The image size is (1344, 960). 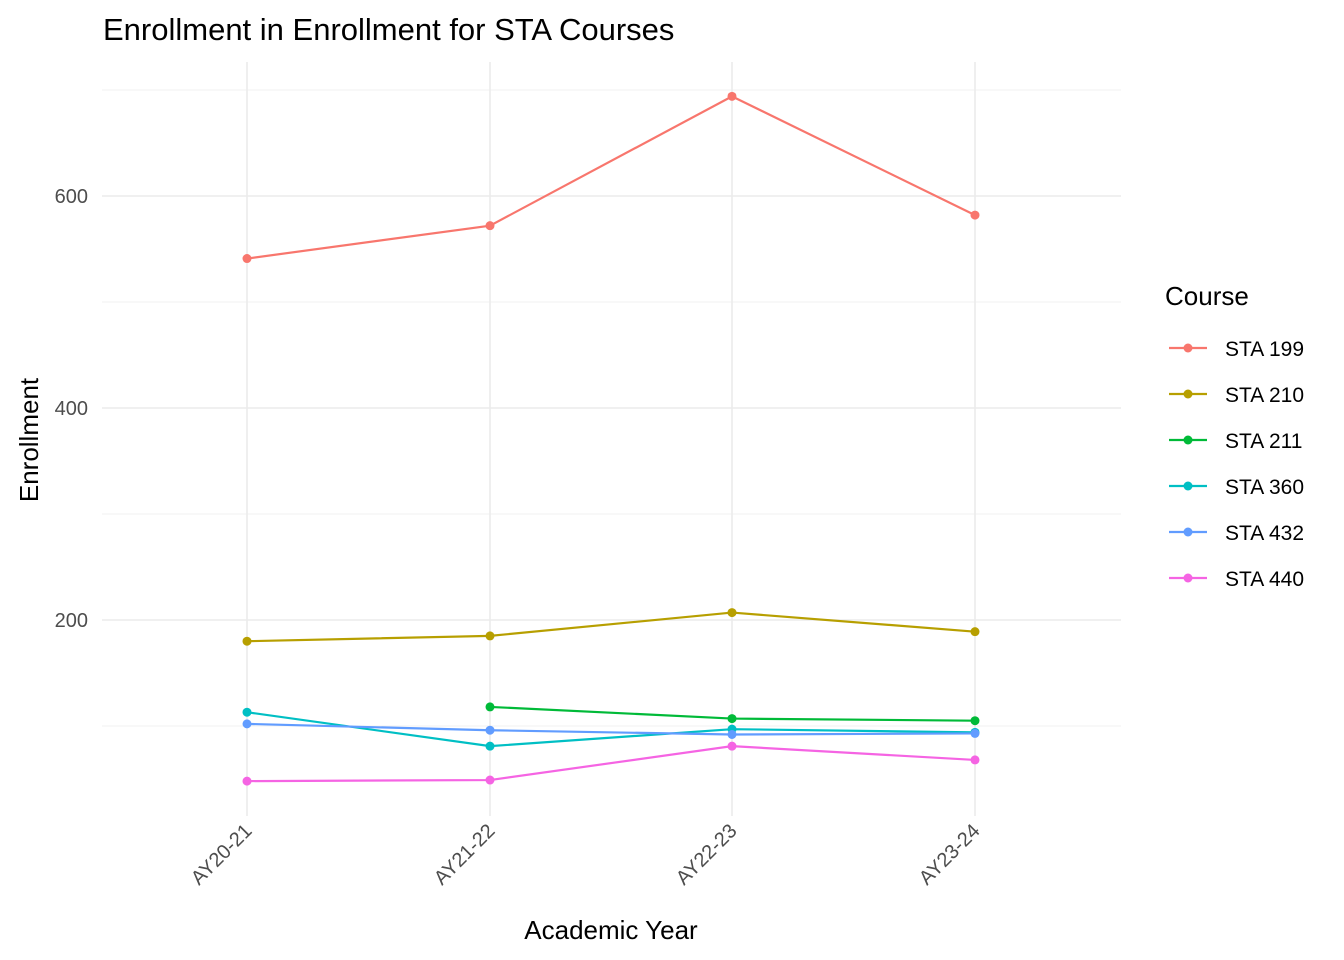 I want to click on legend-item: STA 199, so click(x=1236, y=349).